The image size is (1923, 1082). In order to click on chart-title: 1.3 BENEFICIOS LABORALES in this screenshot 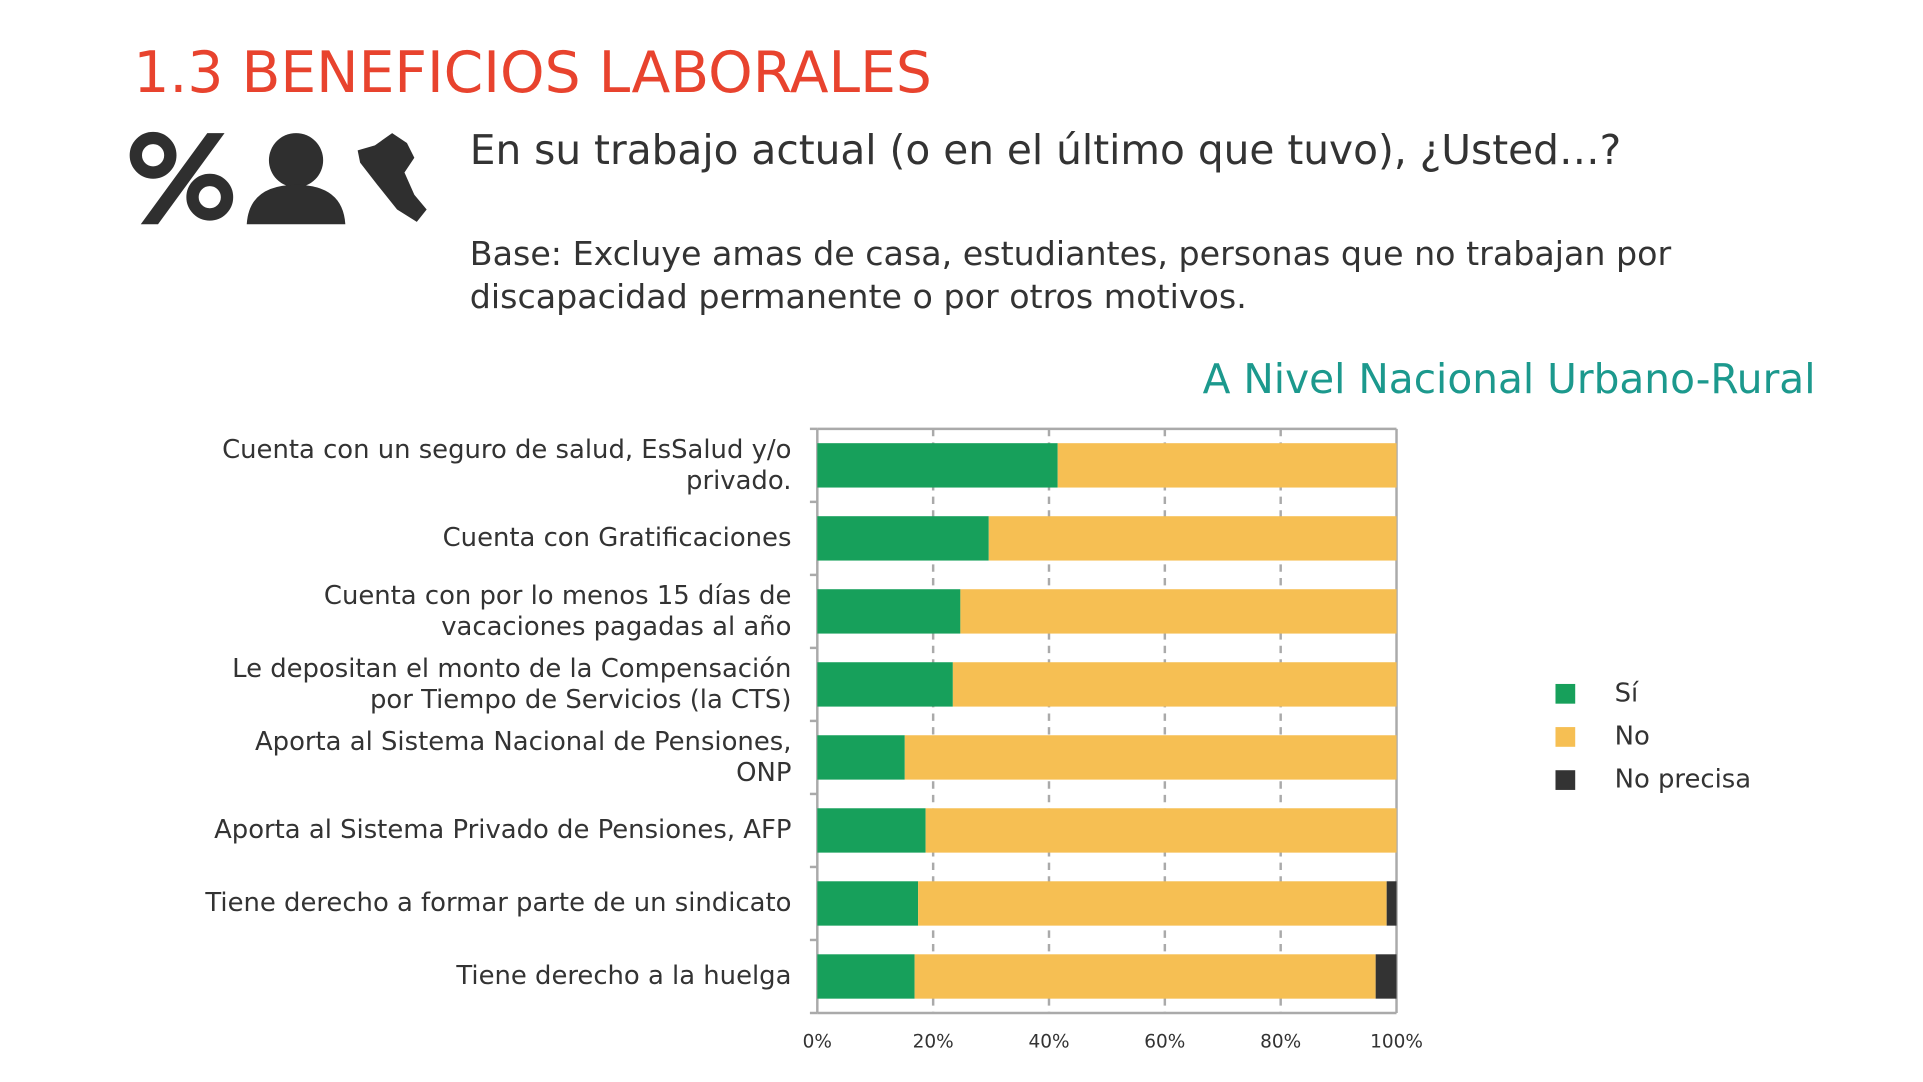, I will do `click(532, 73)`.